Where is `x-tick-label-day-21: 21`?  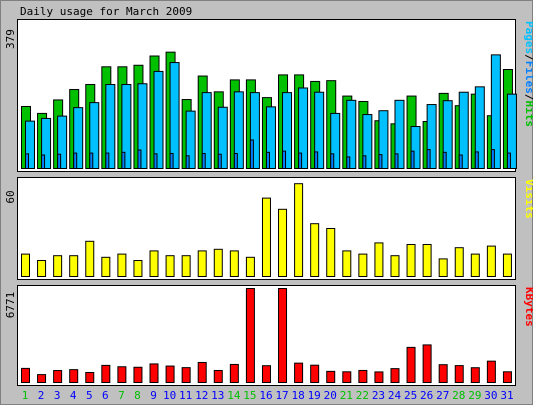 x-tick-label-day-21: 21 is located at coordinates (346, 395).